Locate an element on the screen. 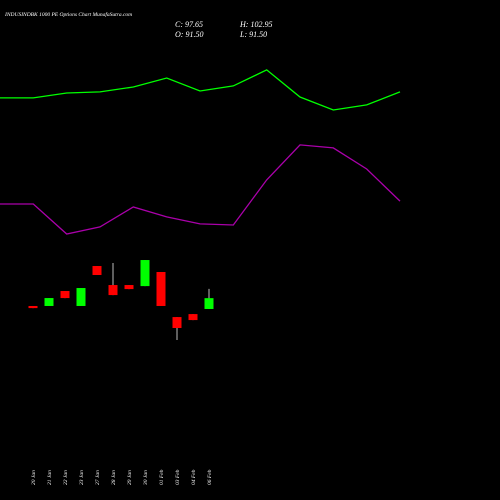 The width and height of the screenshot is (500, 500). close-label: C: 97.65 is located at coordinates (189, 24).